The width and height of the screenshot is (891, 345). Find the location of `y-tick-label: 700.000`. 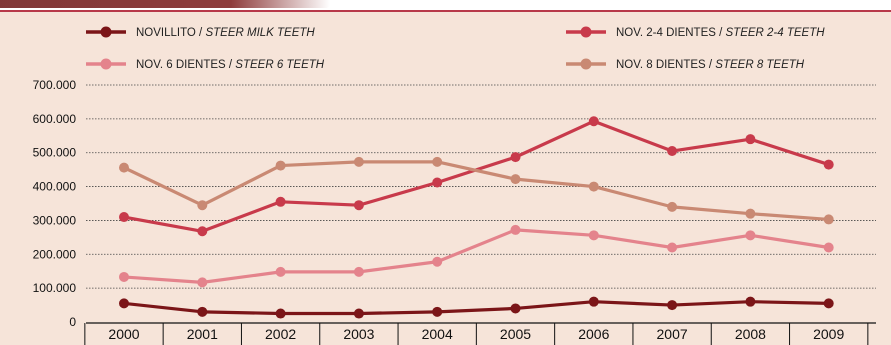

y-tick-label: 700.000 is located at coordinates (55, 85).